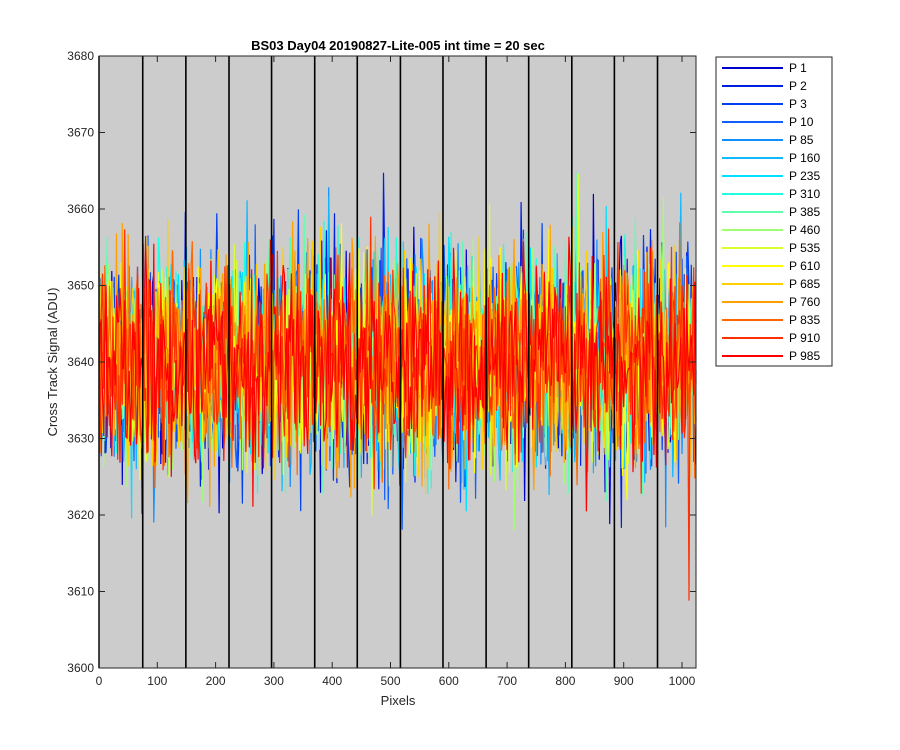  Describe the element at coordinates (804, 248) in the screenshot. I see `legend-label-10: P 535` at that location.